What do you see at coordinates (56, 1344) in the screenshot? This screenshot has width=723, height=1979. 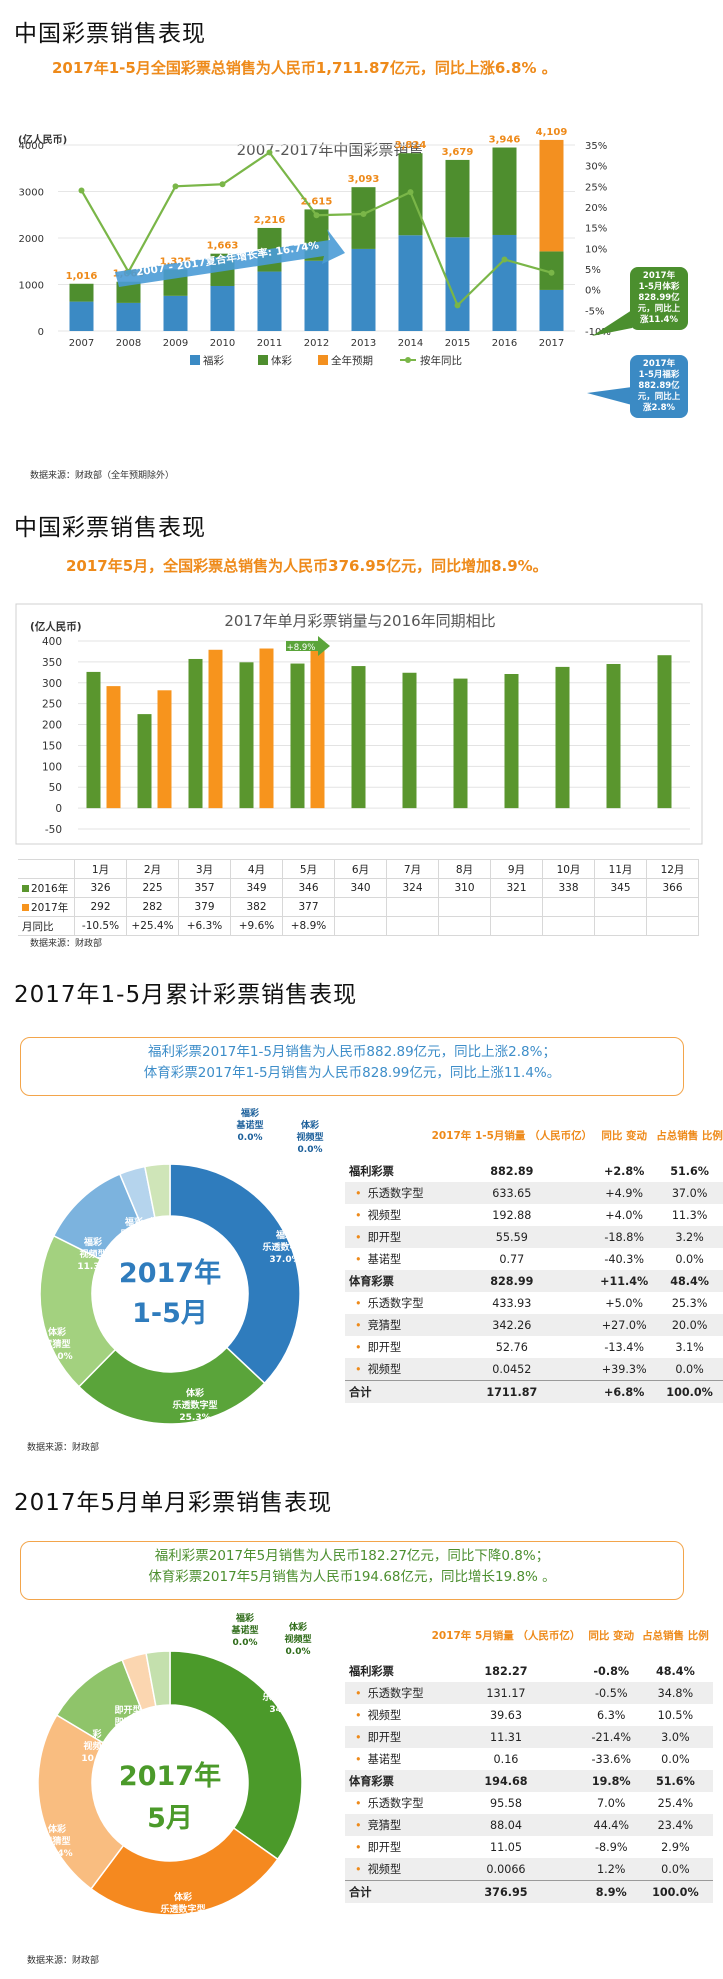 I see `donut-label: 竞猜型` at bounding box center [56, 1344].